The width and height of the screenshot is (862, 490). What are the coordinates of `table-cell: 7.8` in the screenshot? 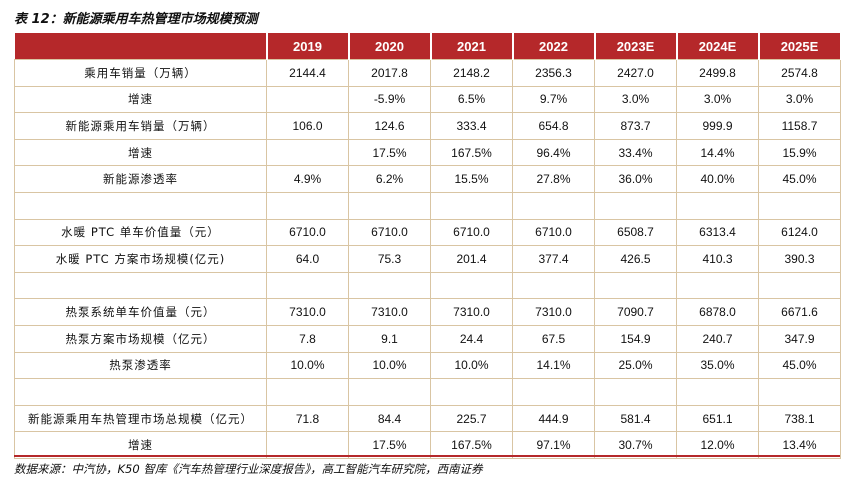 It's located at (307, 338).